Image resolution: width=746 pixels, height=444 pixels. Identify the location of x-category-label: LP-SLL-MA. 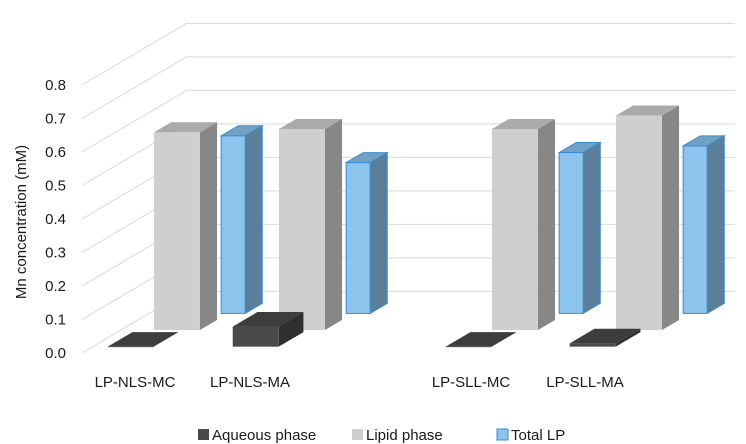
(585, 382).